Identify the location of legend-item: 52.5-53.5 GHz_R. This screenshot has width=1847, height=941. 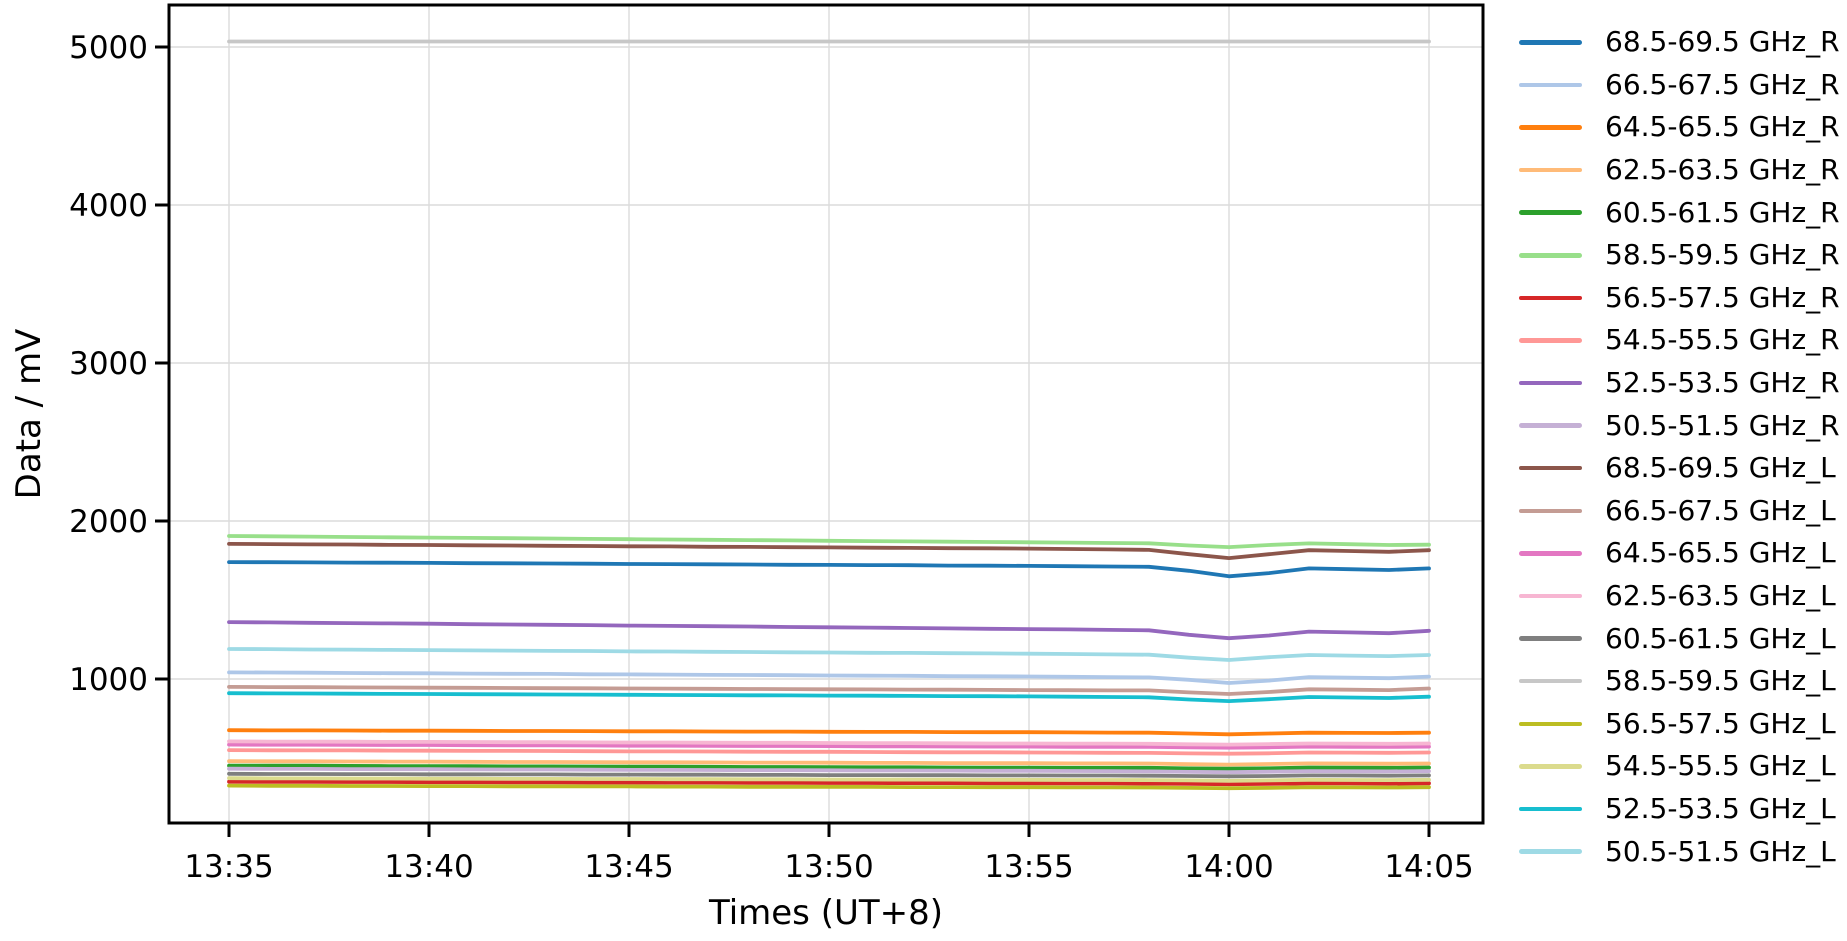
(1679, 383).